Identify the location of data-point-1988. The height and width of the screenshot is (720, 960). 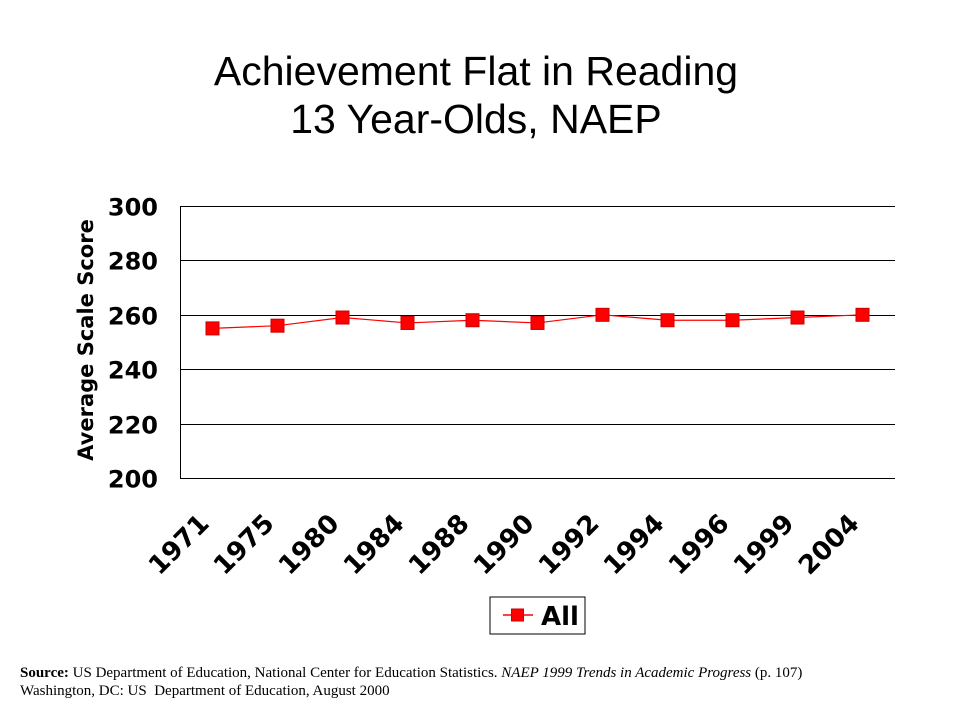
(472, 320).